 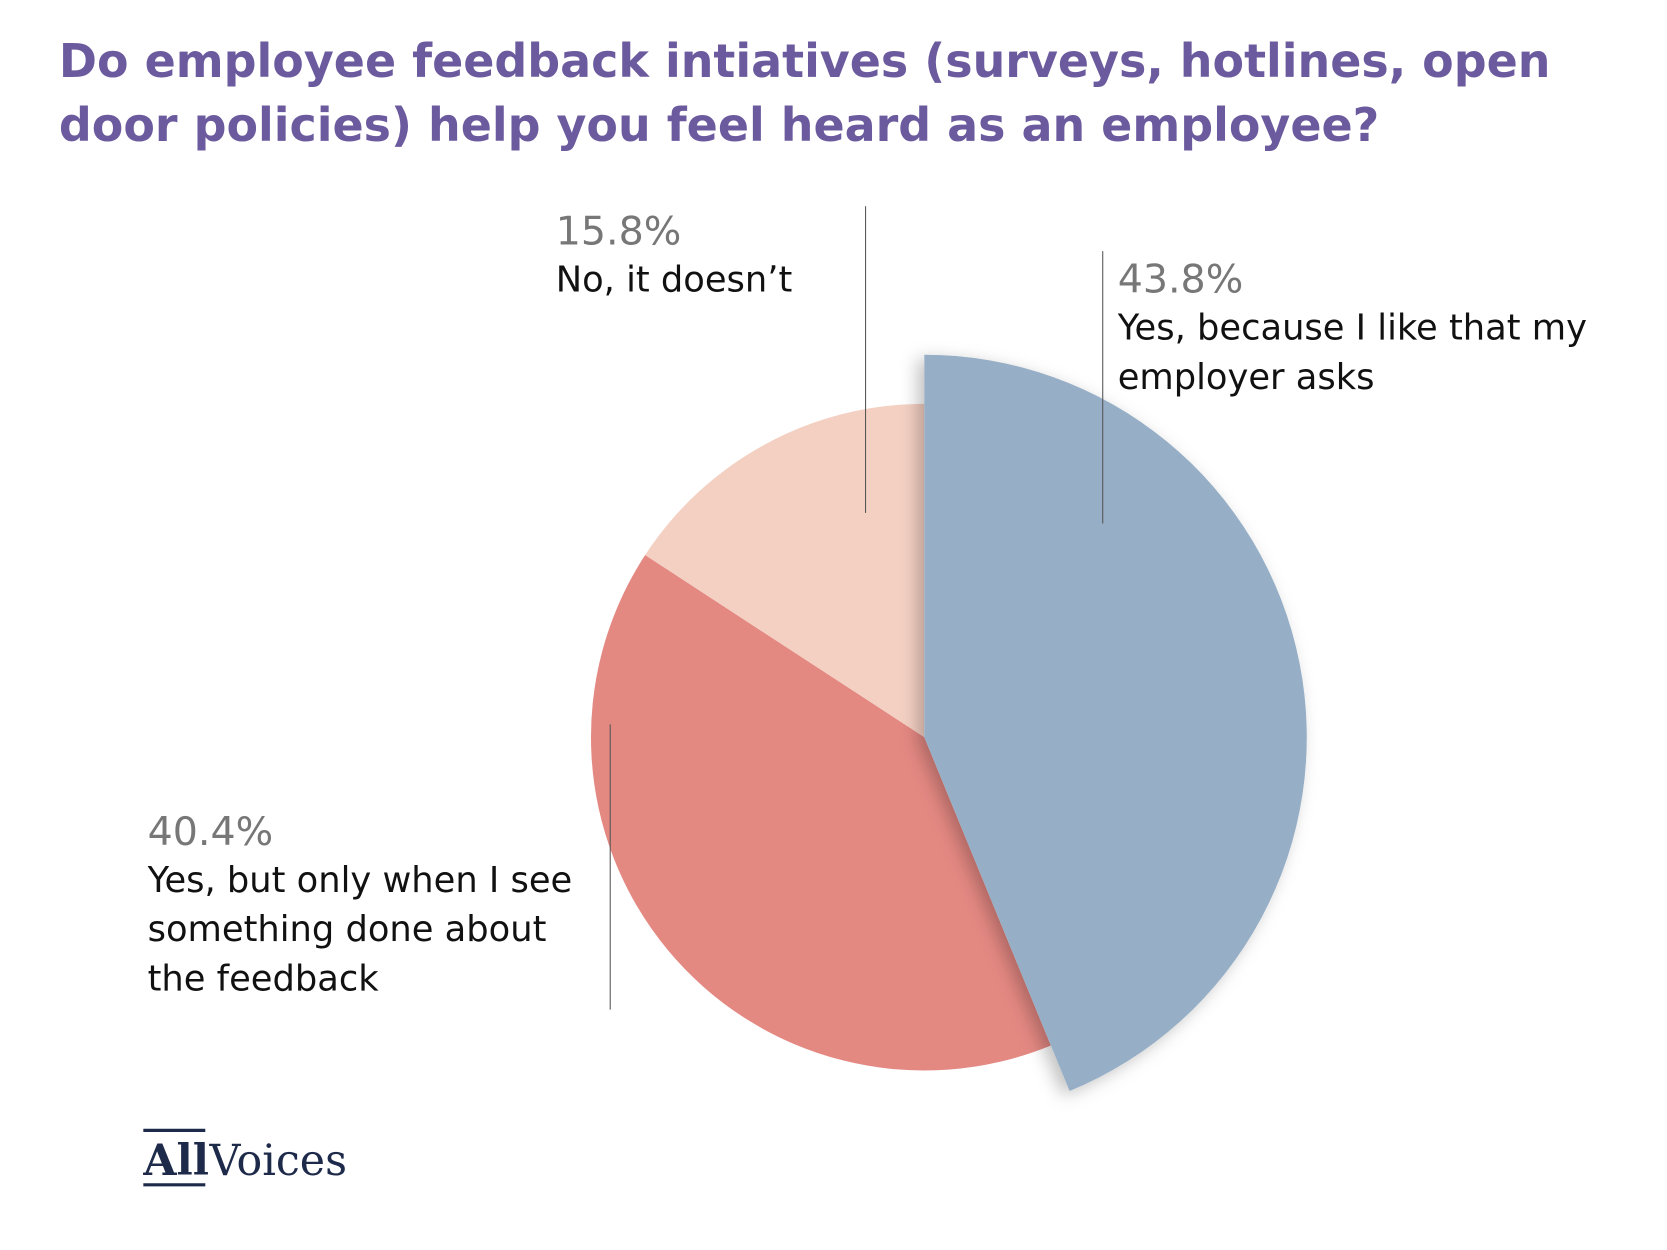 What do you see at coordinates (210, 831) in the screenshot?
I see `value-label: 40.4%` at bounding box center [210, 831].